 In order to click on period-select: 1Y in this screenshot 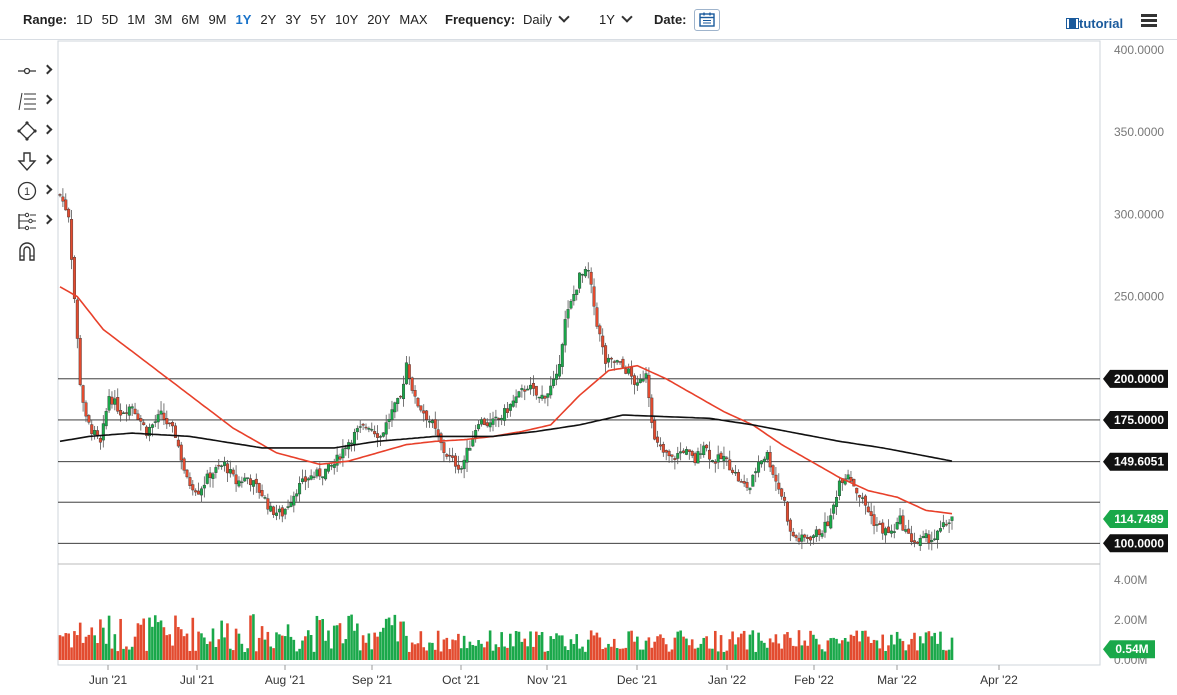, I will do `click(616, 19)`.